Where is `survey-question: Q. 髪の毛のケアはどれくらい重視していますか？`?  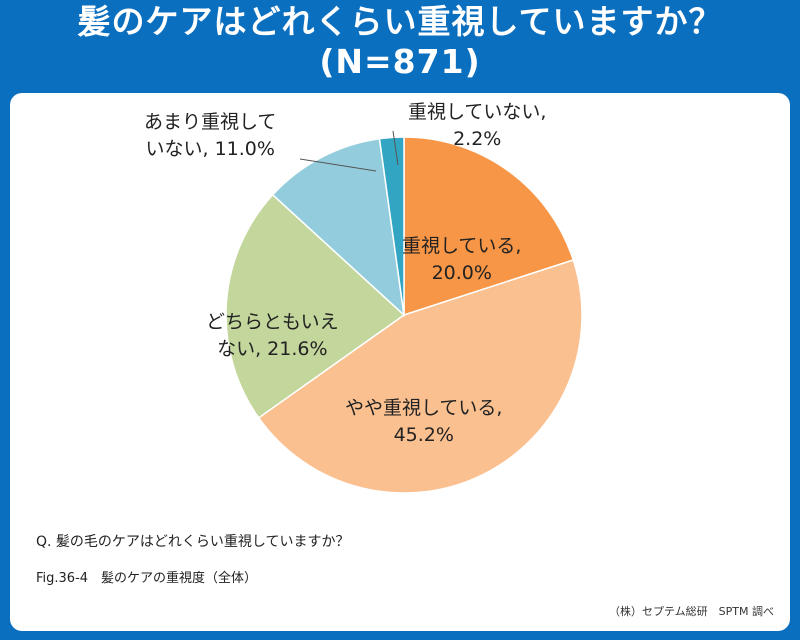 survey-question: Q. 髪の毛のケアはどれくらい重視していますか？ is located at coordinates (193, 542).